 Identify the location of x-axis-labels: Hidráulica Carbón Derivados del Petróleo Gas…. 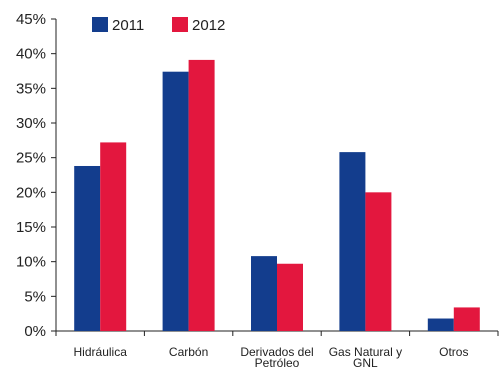
(271, 357).